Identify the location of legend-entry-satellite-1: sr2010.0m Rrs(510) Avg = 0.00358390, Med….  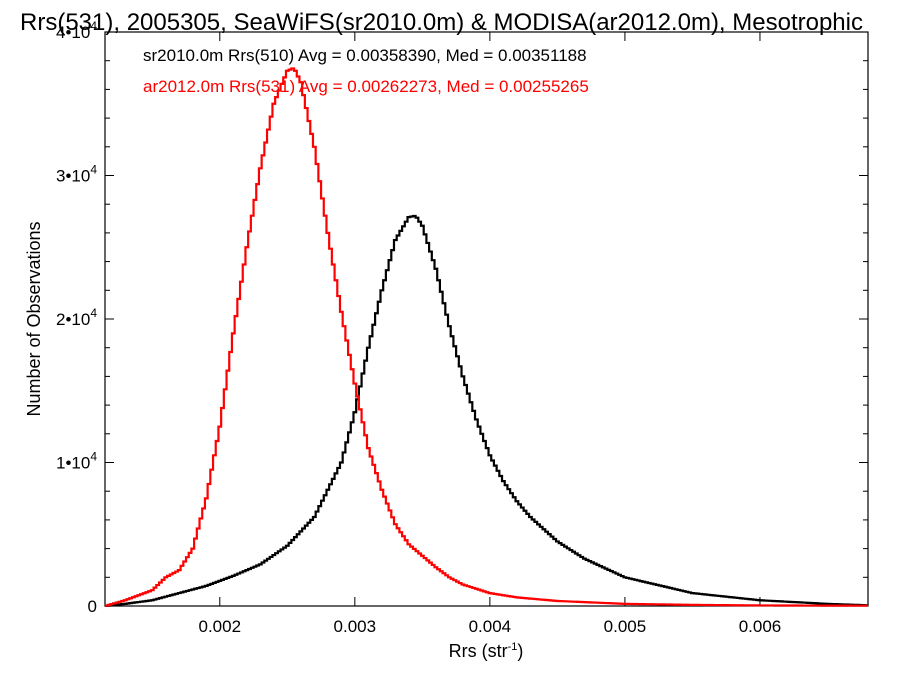
(365, 55).